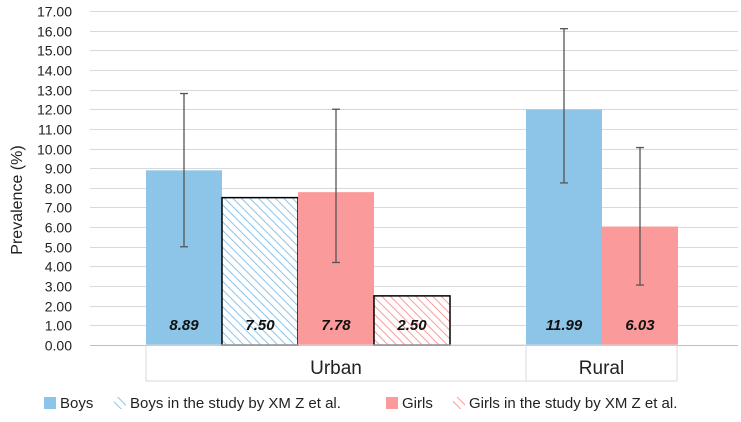  Describe the element at coordinates (55, 130) in the screenshot. I see `y-tick-label: 11.00` at that location.